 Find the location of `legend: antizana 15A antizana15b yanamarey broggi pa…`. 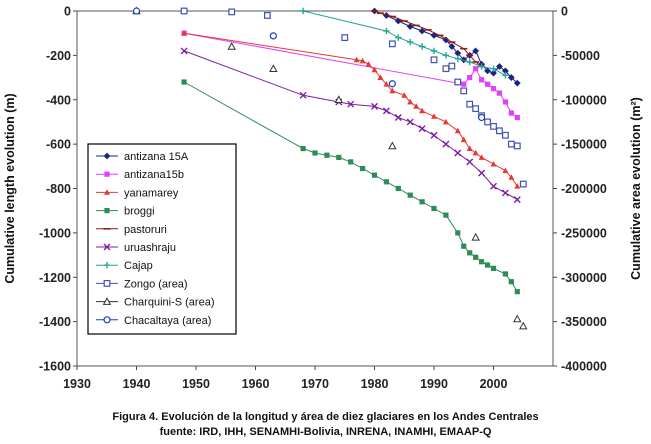

legend: antizana 15A antizana15b yanamarey broggi pa… is located at coordinates (162, 239).